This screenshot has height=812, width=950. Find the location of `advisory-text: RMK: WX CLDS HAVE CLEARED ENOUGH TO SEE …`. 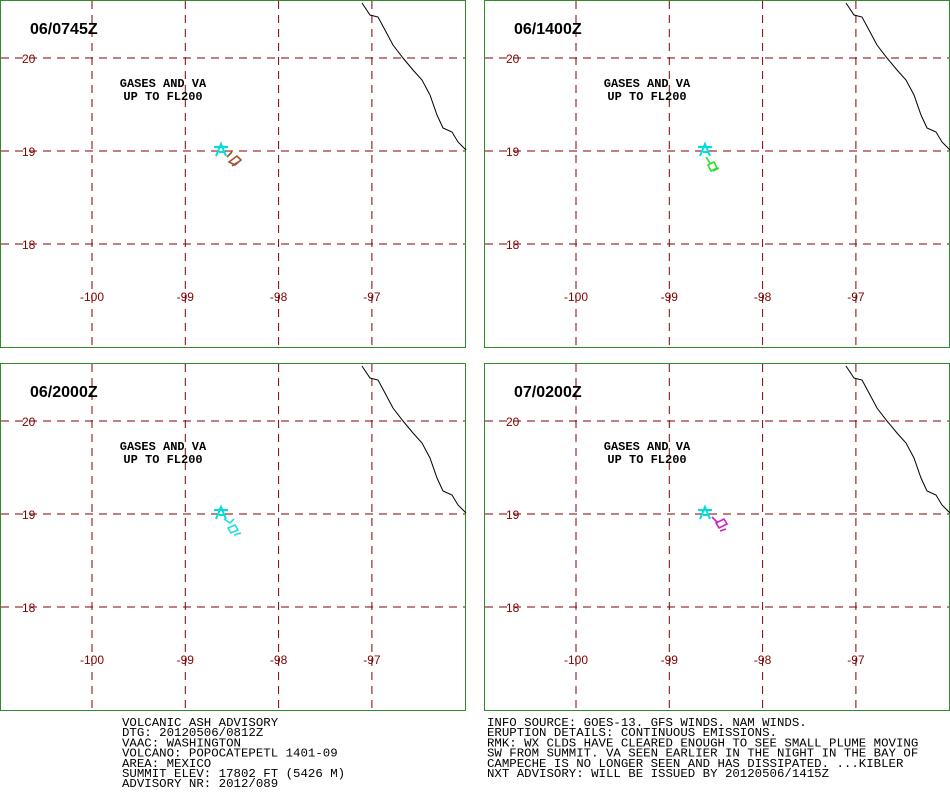

advisory-text: RMK: WX CLDS HAVE CLEARED ENOUGH TO SEE … is located at coordinates (702, 743).